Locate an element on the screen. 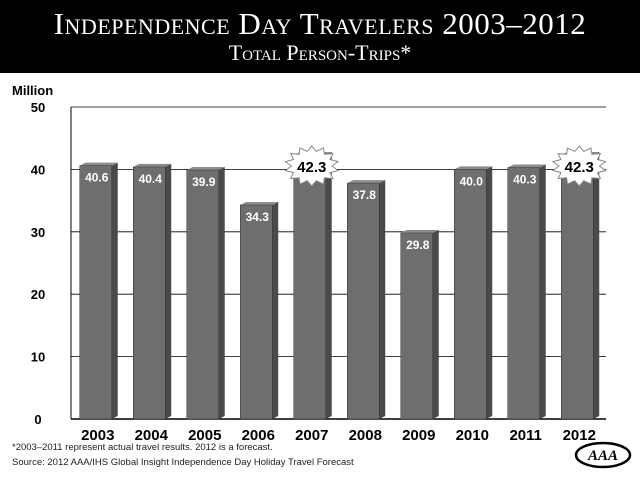 This screenshot has width=640, height=477. bar-top-2006 is located at coordinates (259, 203).